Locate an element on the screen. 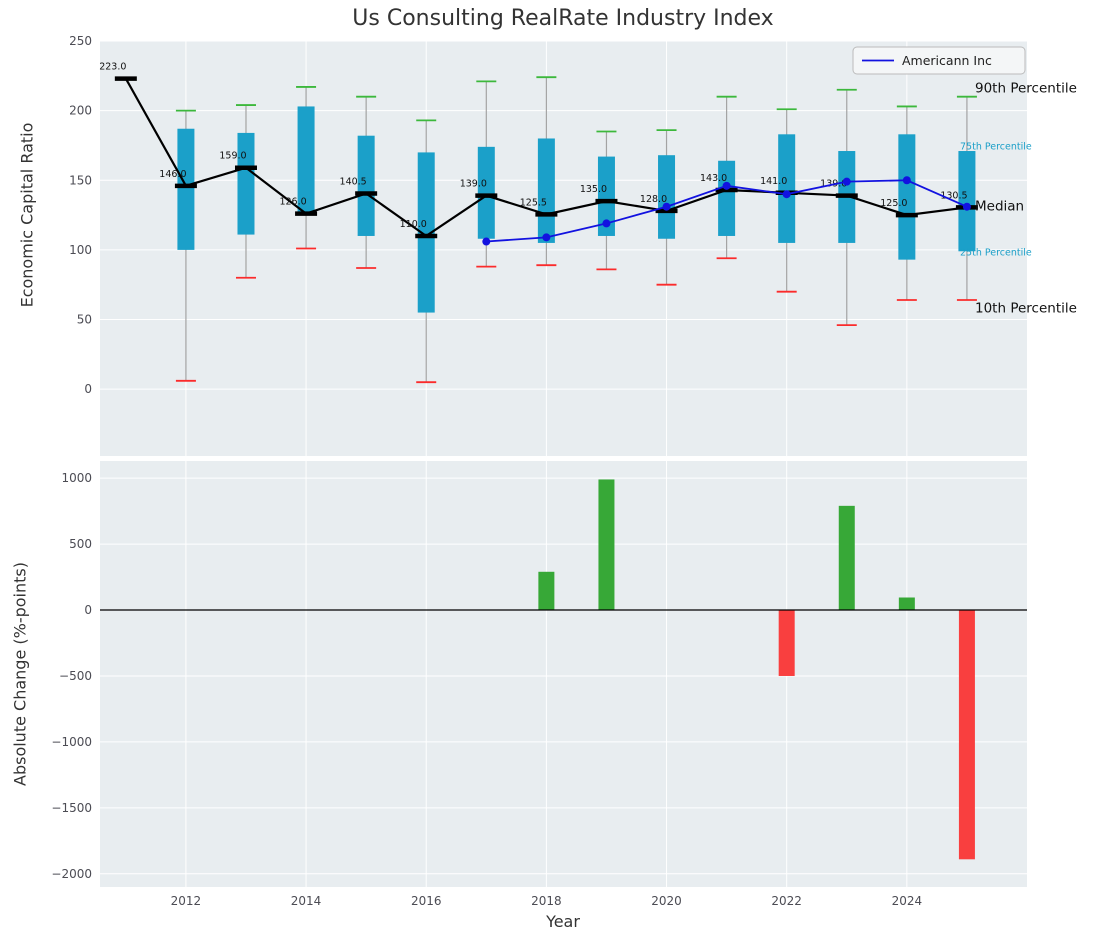 This screenshot has width=1111, height=942. median-value-label: 110.0 is located at coordinates (413, 224).